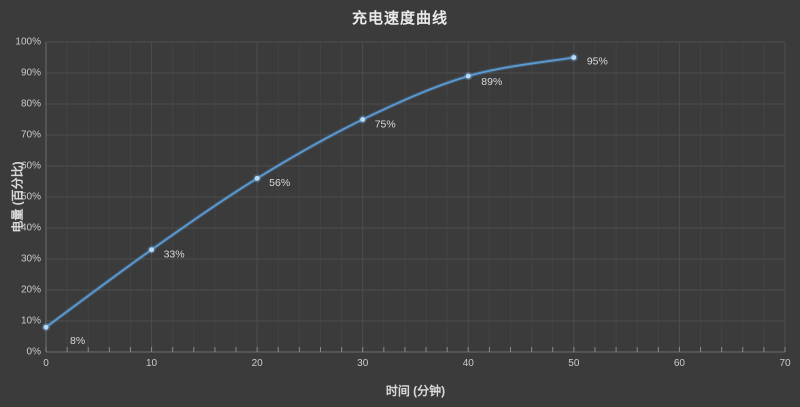 The width and height of the screenshot is (800, 407). What do you see at coordinates (31, 135) in the screenshot?
I see `y-tick-label: 70%` at bounding box center [31, 135].